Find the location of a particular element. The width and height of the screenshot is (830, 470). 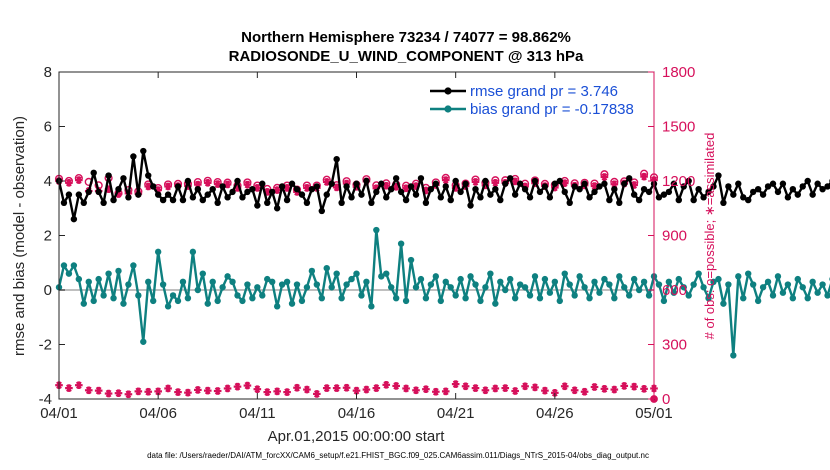

x-tick-label: 05/01 is located at coordinates (654, 413).